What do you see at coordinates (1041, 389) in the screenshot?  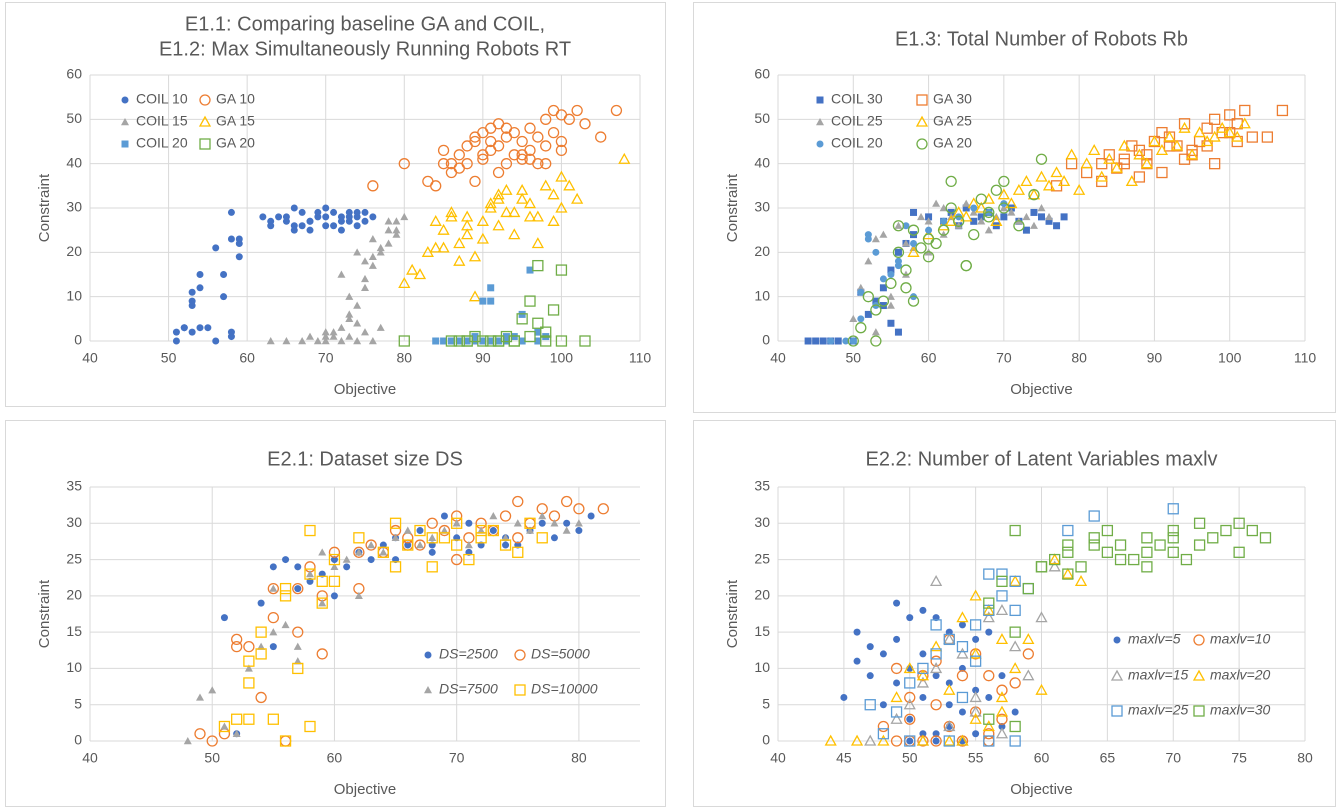 I see `x-axis-title: Objective` at bounding box center [1041, 389].